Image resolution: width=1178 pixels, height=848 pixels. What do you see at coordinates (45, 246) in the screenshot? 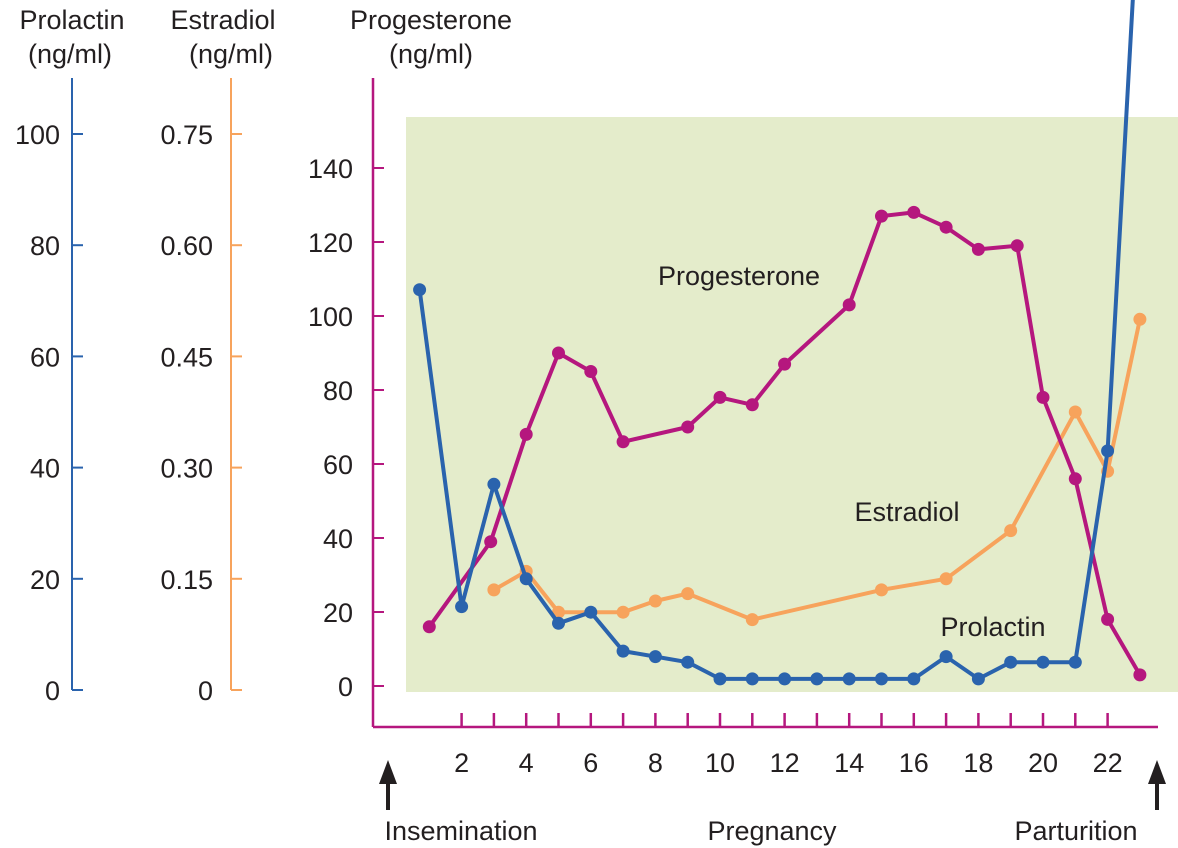
I see `prolactin-tick-label: 80` at bounding box center [45, 246].